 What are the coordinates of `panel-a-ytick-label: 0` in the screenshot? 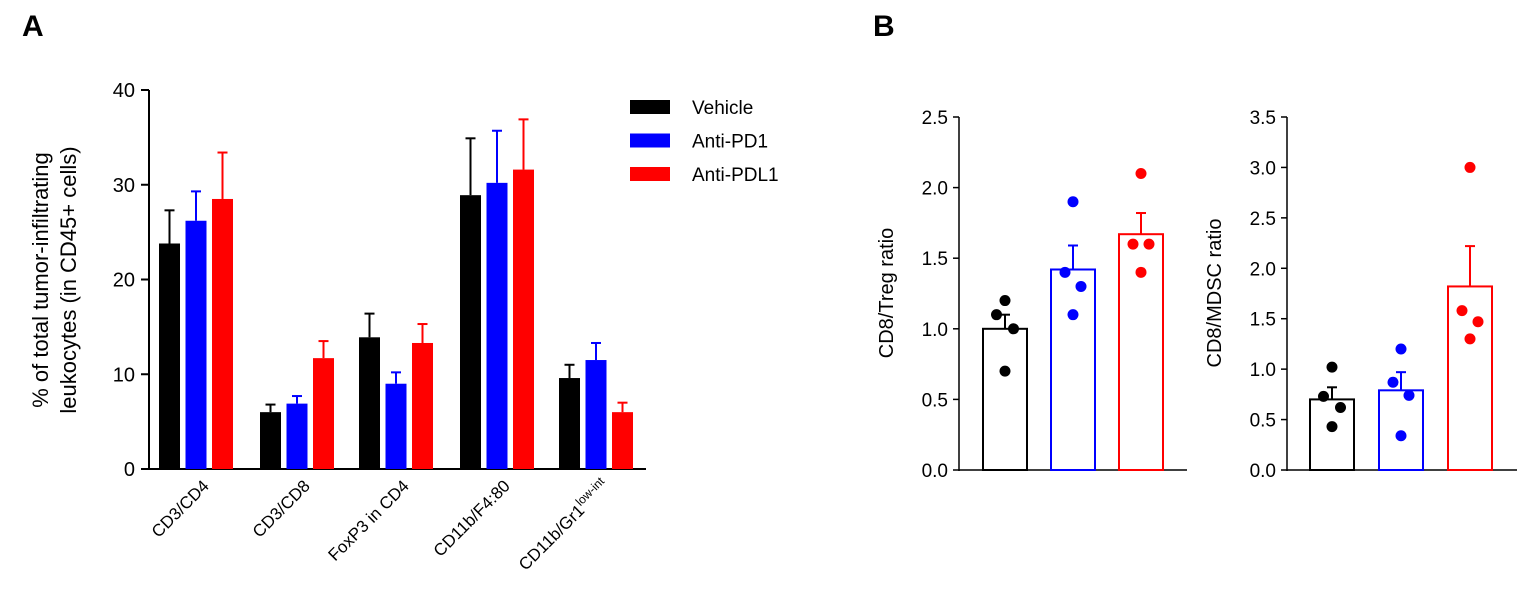 It's located at (129, 470).